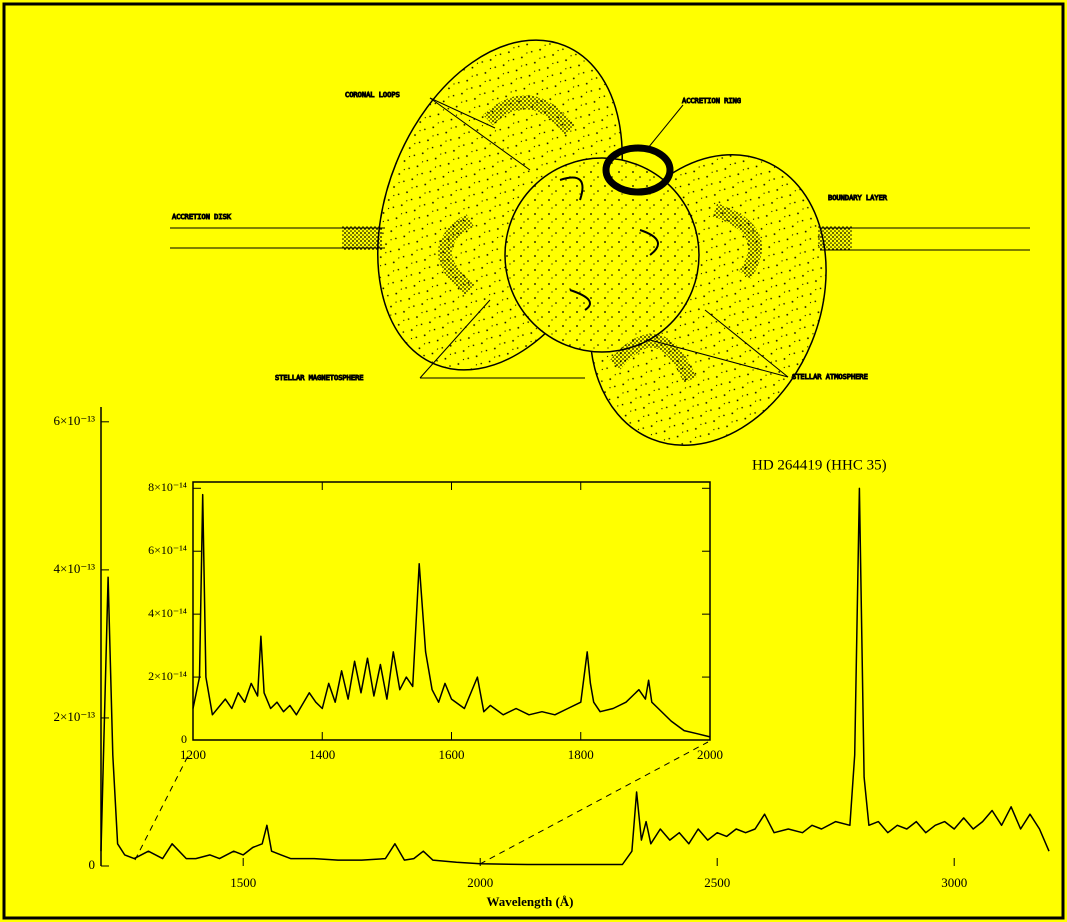 This screenshot has height=922, width=1067. I want to click on y-tick-label: 6×10⁻¹³, so click(75, 420).